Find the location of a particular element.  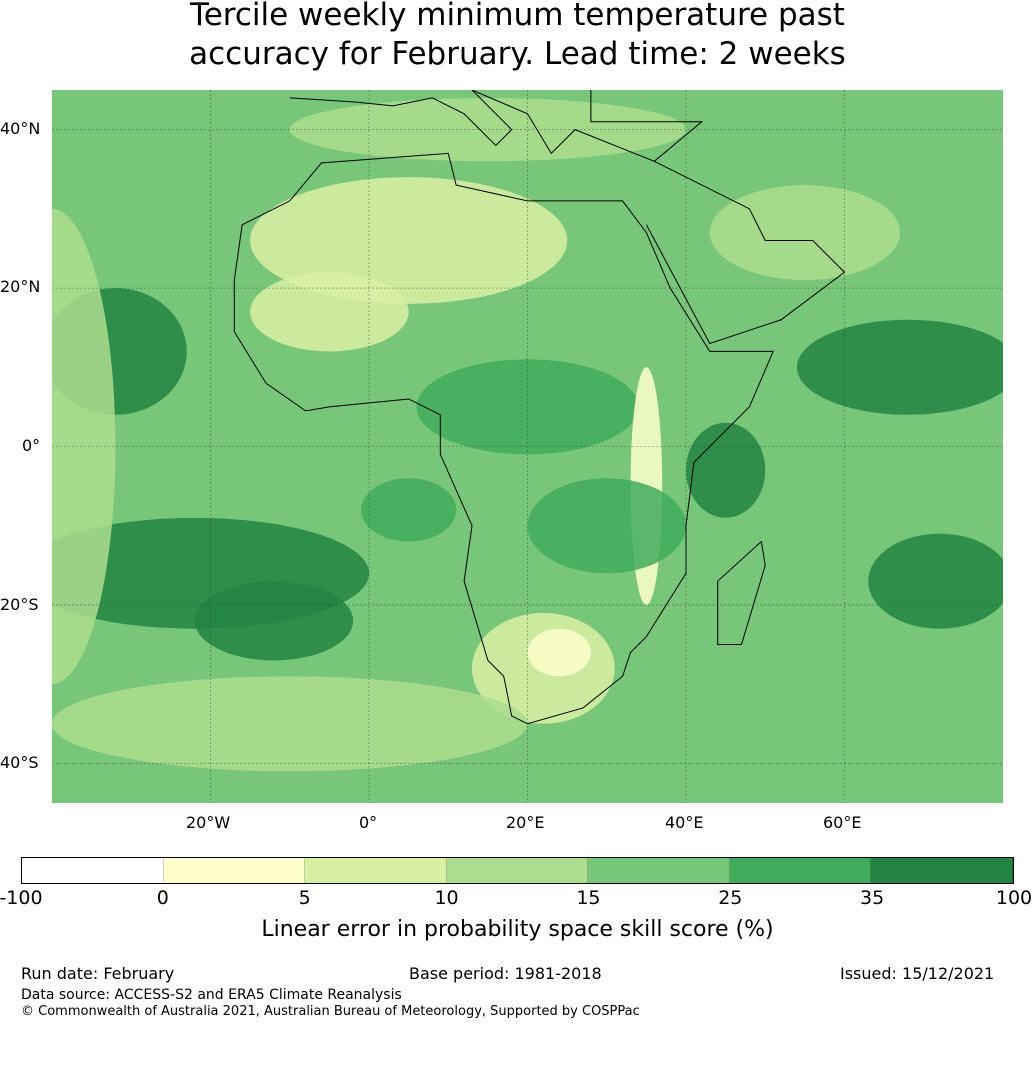

lon-label-20w: 20°W is located at coordinates (208, 822).